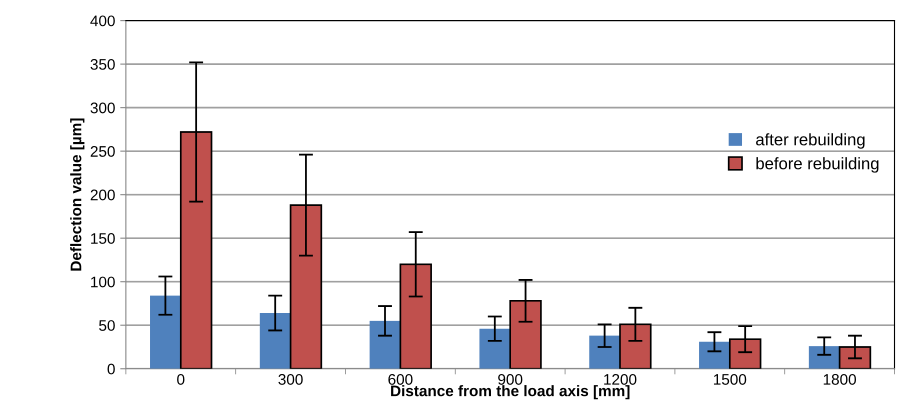  I want to click on legend-label: before rebuilding, so click(817, 165).